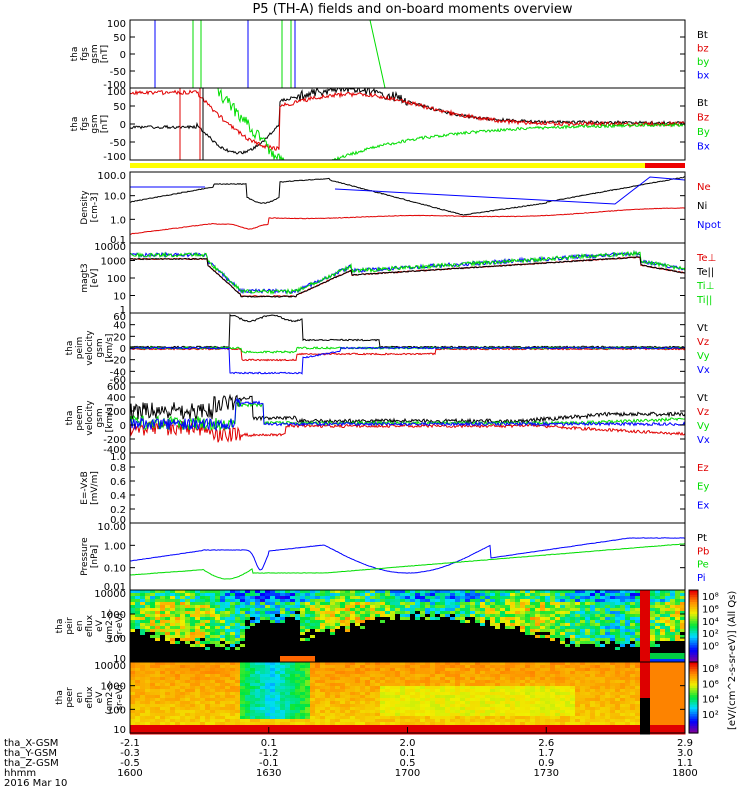 The width and height of the screenshot is (750, 800). I want to click on Vz-peim-trace-group, so click(407, 354).